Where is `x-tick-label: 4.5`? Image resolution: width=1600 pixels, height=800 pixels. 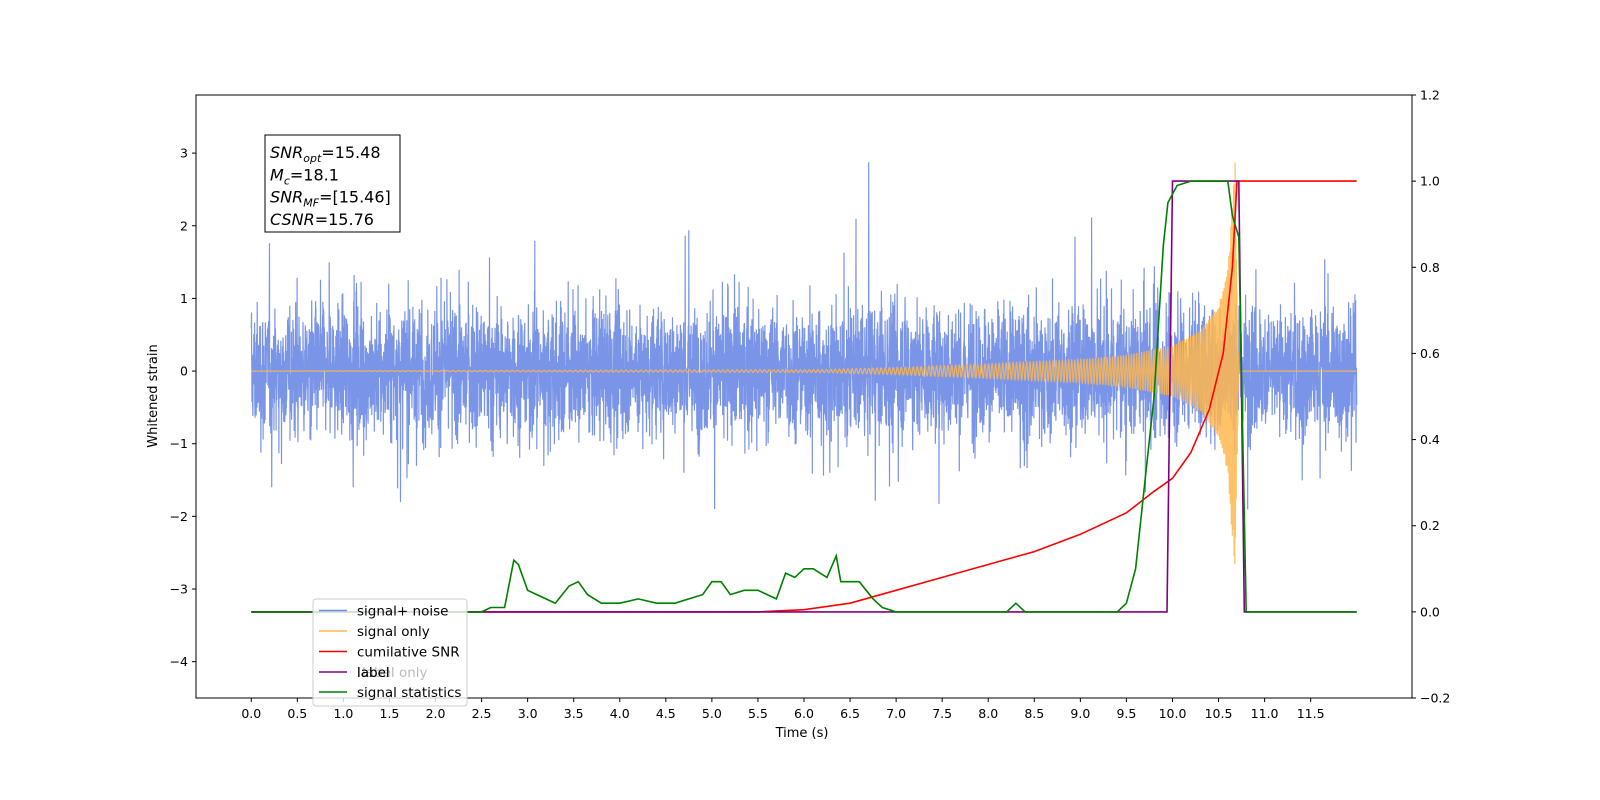 x-tick-label: 4.5 is located at coordinates (666, 713).